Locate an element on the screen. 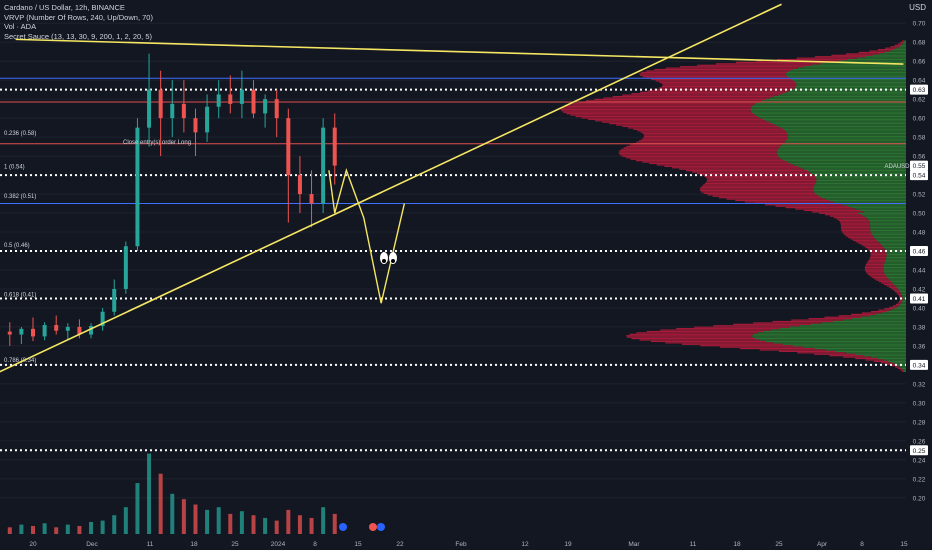 This screenshot has height=550, width=932. symbol-line: Cardano / US Dollar, 12h, BINANCE is located at coordinates (64, 7).